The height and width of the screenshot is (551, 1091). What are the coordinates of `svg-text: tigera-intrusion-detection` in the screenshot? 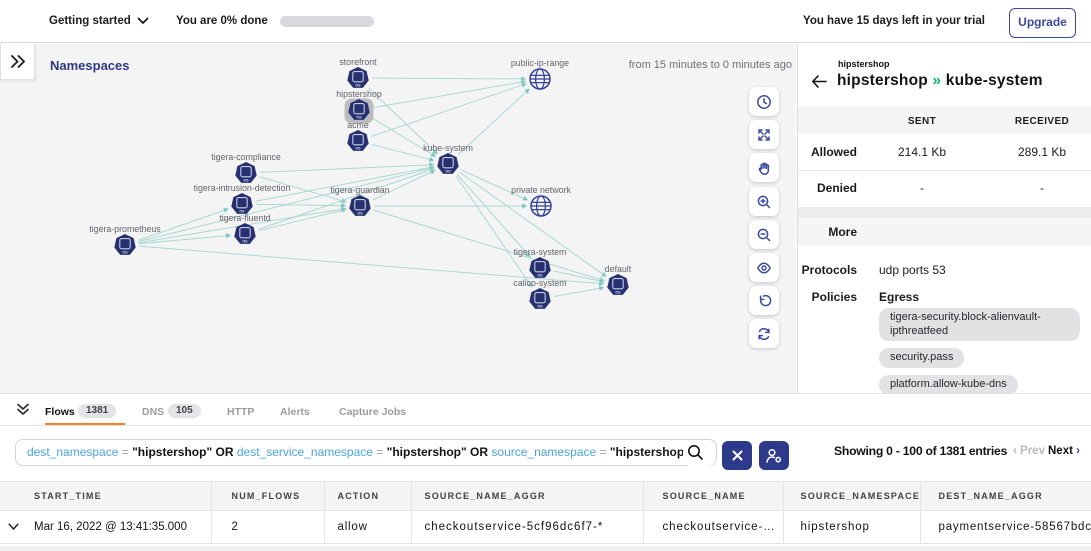 It's located at (242, 188).